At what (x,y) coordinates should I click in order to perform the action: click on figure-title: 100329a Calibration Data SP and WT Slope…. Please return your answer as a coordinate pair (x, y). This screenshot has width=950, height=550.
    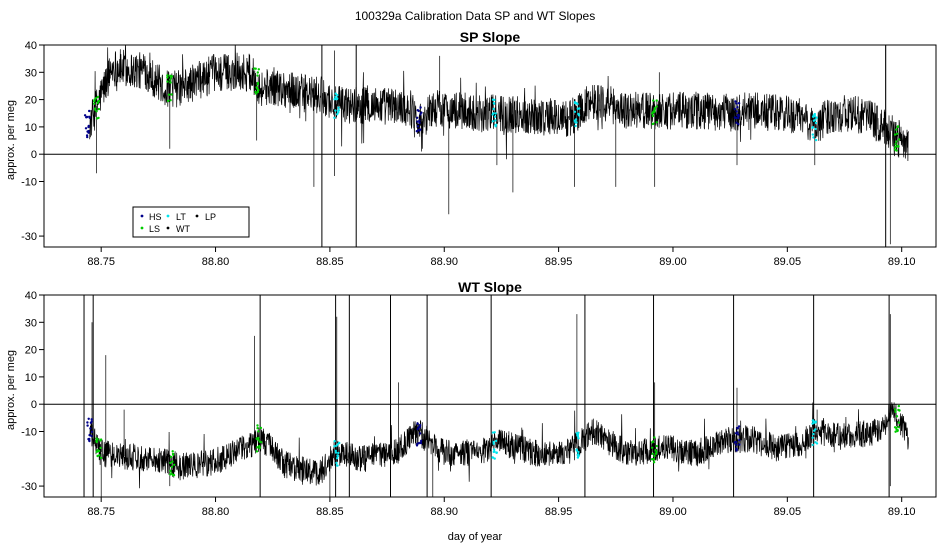
    Looking at the image, I should click on (475, 16).